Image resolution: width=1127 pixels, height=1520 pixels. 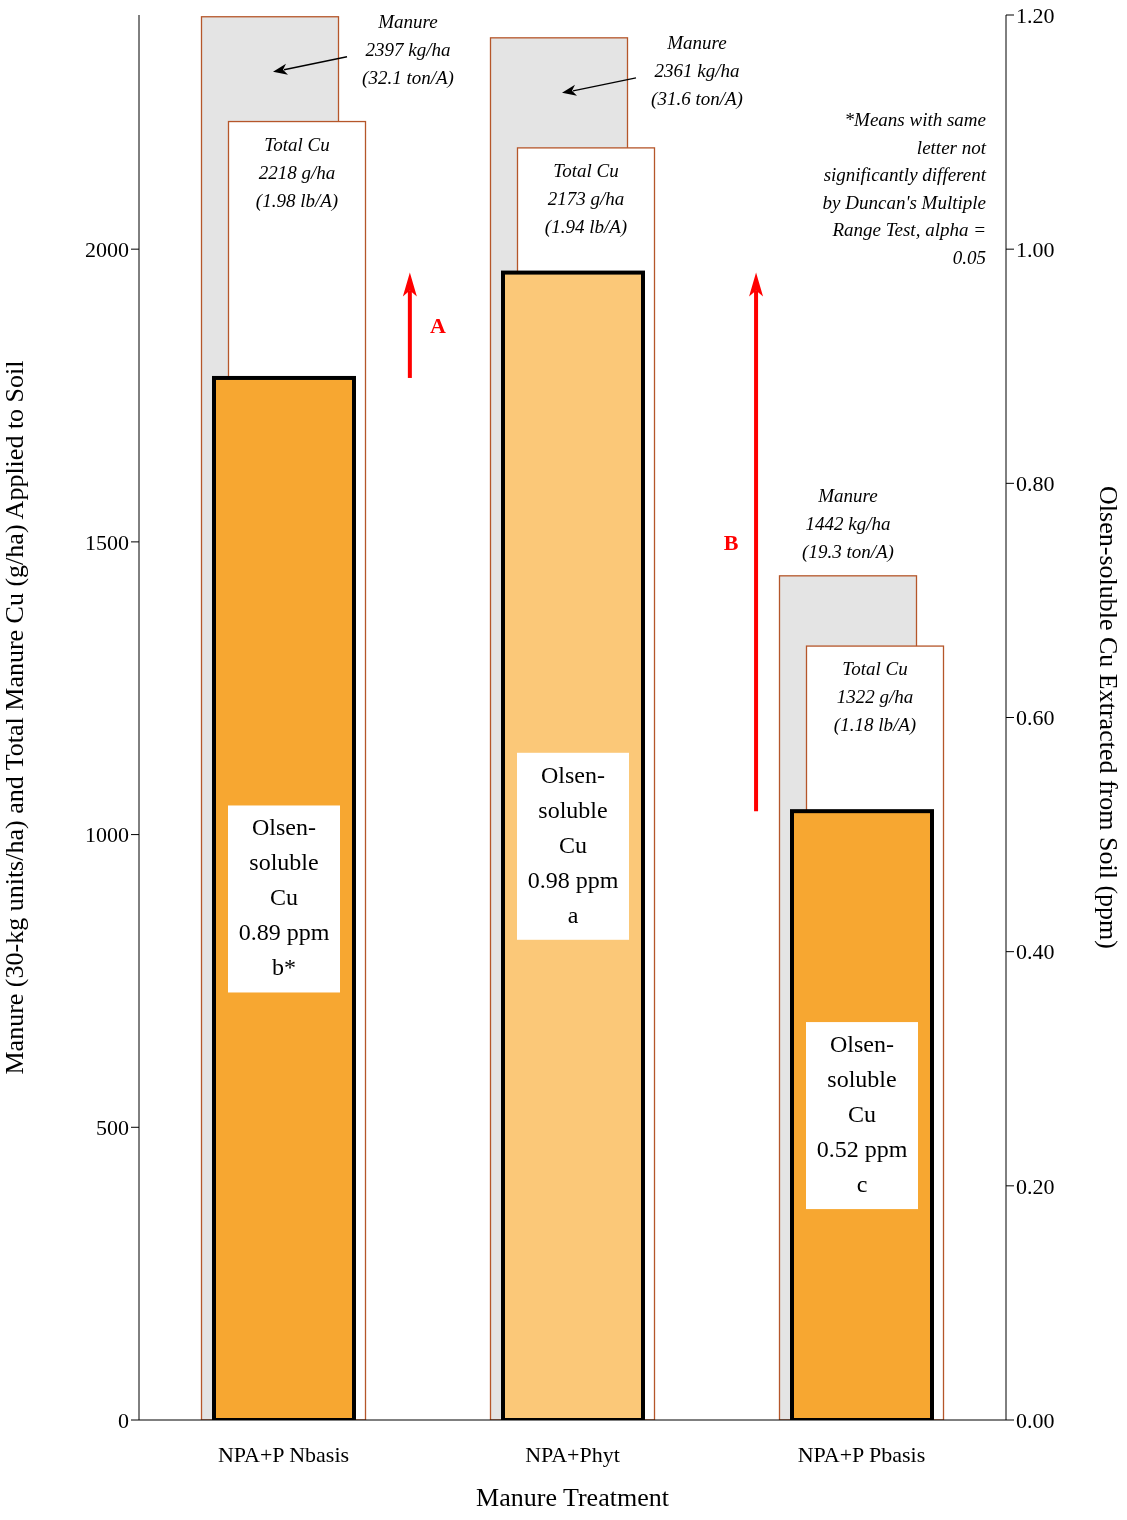 I want to click on data-label: 2218 g/ha (1.98 lb/A), so click(x=297, y=186).